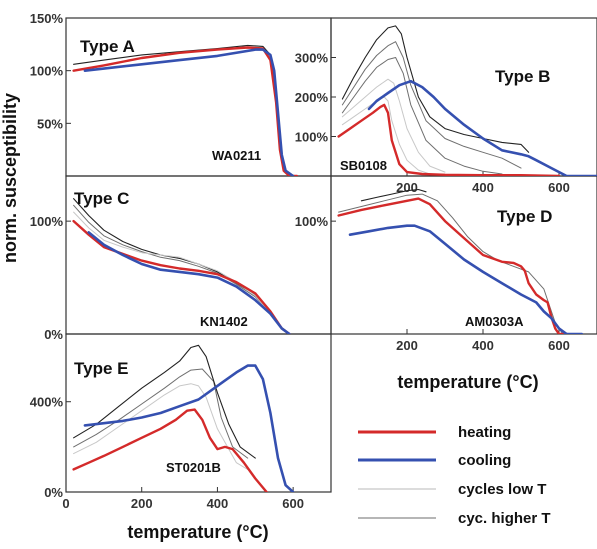 This screenshot has height=549, width=597. I want to click on y-axis-label: norm. susceptibility, so click(10, 178).